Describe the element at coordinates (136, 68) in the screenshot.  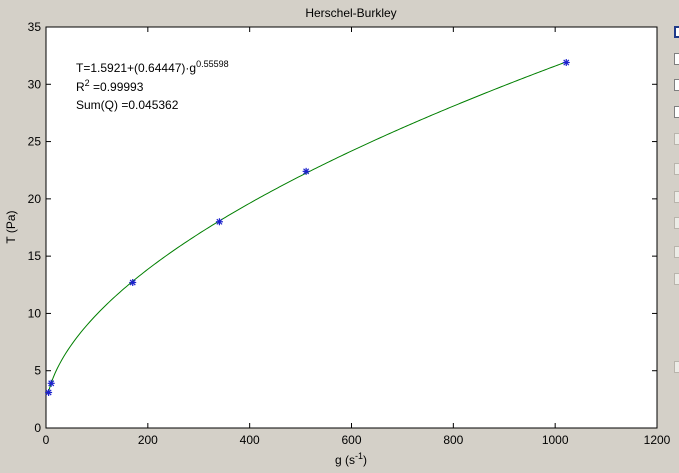
I see `equation-text: T=1.5921+(0.64447)·g` at that location.